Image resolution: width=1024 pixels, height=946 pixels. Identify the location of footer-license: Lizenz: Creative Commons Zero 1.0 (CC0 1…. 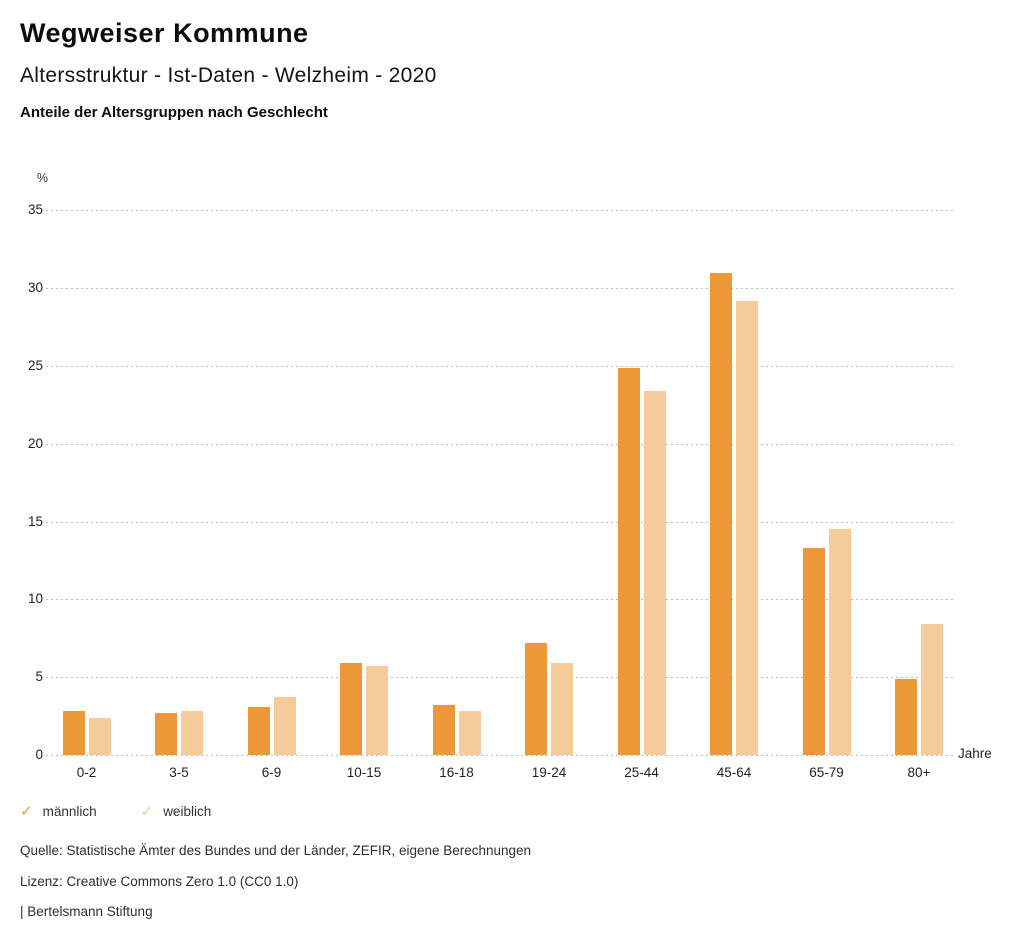
(159, 881).